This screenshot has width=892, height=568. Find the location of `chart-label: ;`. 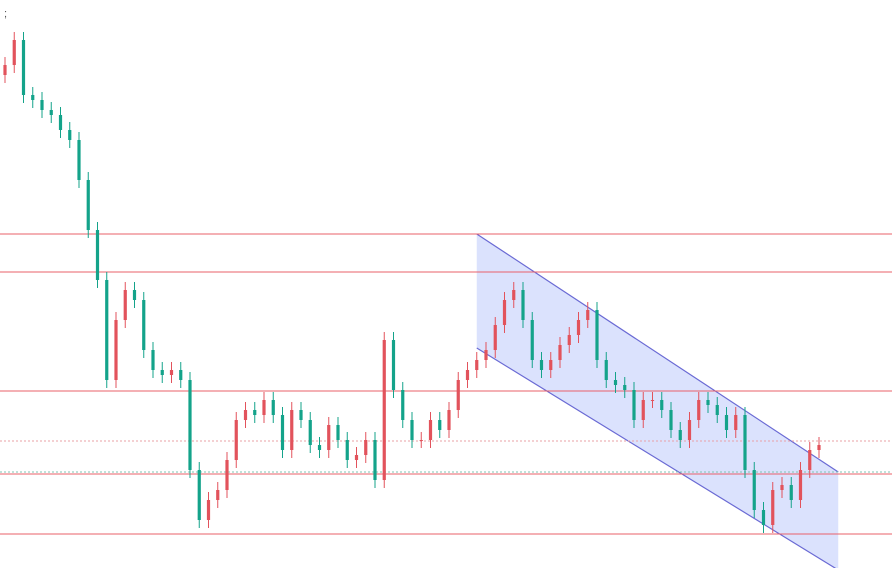

chart-label: ; is located at coordinates (5, 14).